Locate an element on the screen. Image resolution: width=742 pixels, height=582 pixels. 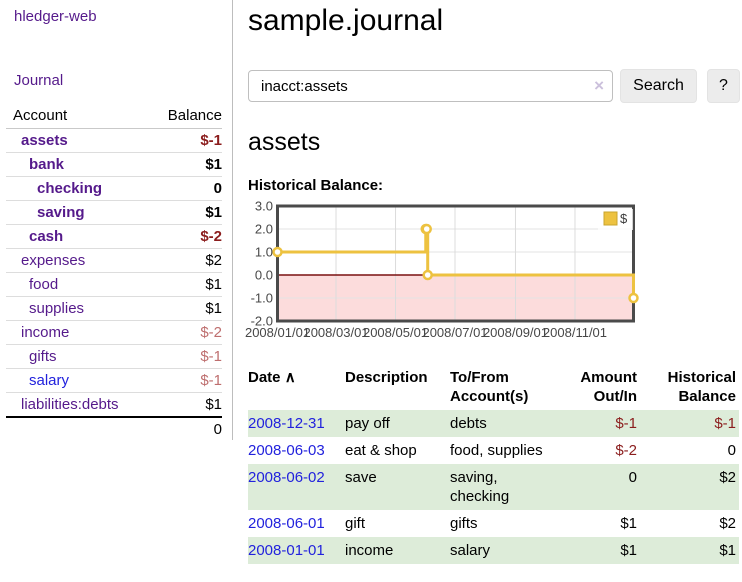
sidebar-account-link: supplies is located at coordinates (57, 308).